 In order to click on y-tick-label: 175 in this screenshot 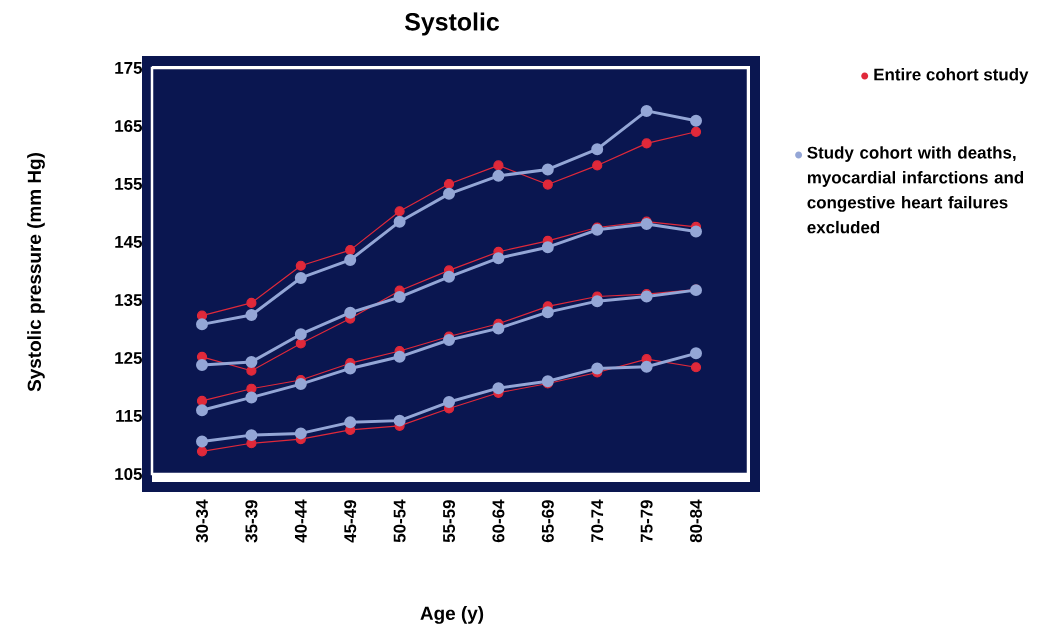, I will do `click(129, 68)`.